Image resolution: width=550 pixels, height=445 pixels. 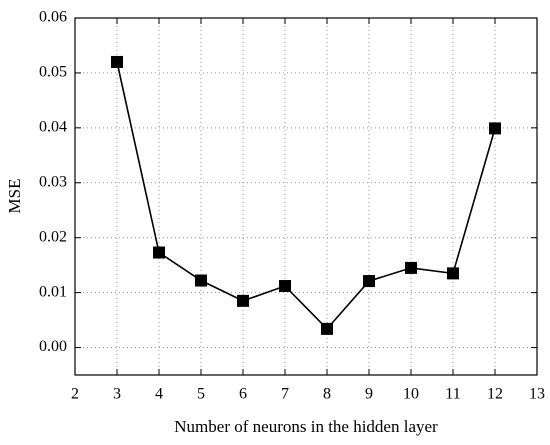 What do you see at coordinates (53, 346) in the screenshot?
I see `y-tick-label: 0.00` at bounding box center [53, 346].